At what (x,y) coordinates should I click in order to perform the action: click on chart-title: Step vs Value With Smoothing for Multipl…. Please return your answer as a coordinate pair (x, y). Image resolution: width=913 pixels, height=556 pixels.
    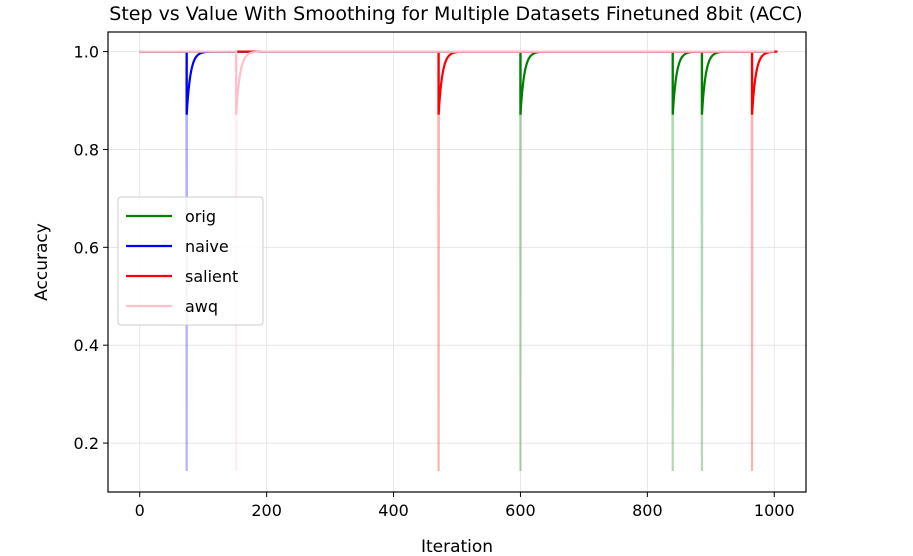
    Looking at the image, I should click on (455, 14).